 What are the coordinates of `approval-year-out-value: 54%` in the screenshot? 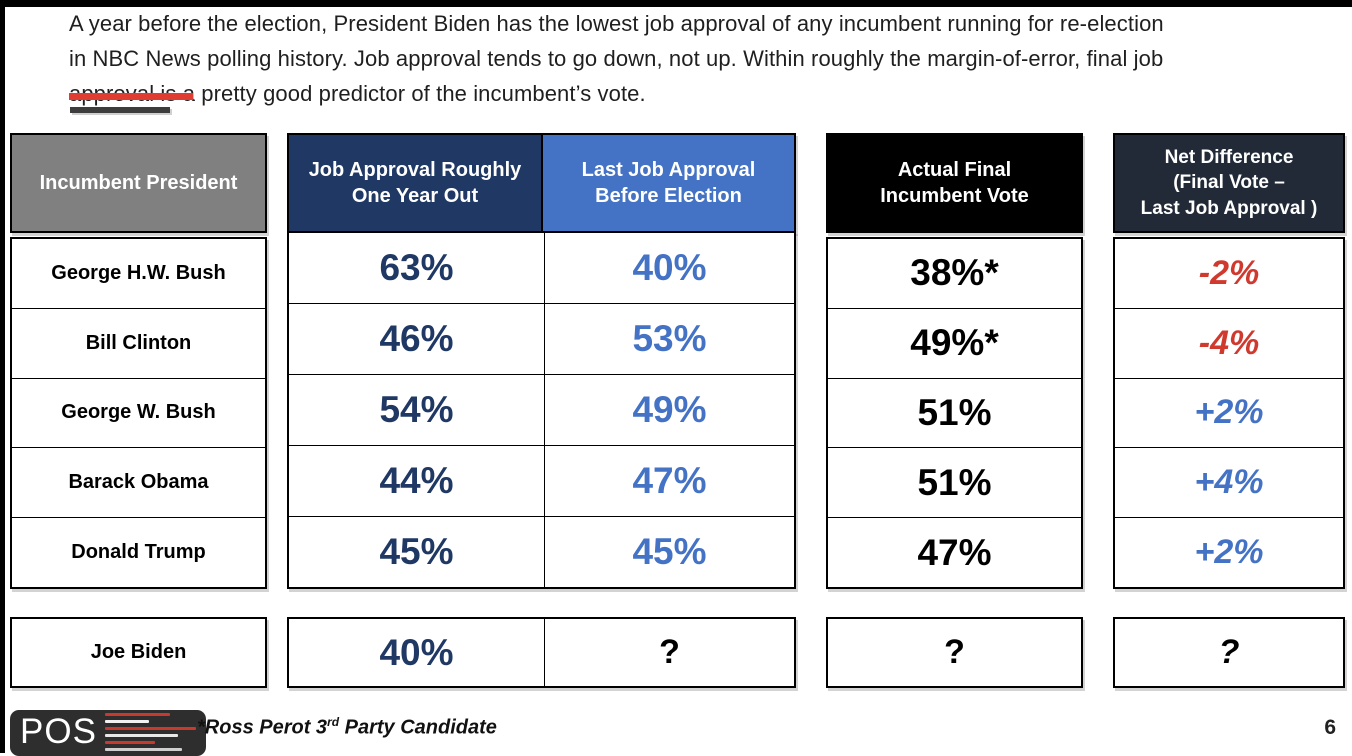 It's located at (417, 410).